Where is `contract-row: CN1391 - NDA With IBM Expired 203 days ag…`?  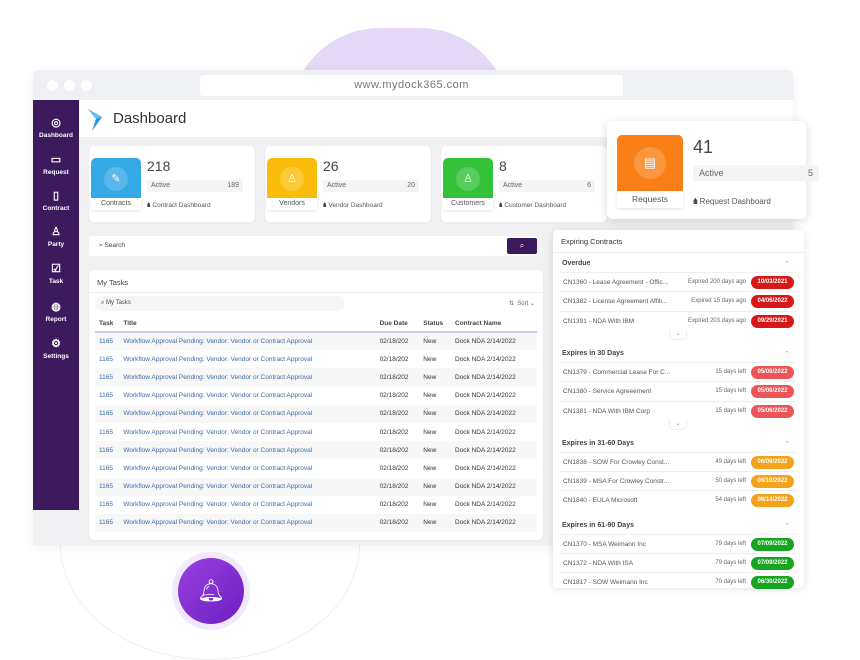
contract-row: CN1391 - NDA With IBM Expired 203 days ag… is located at coordinates (678, 320).